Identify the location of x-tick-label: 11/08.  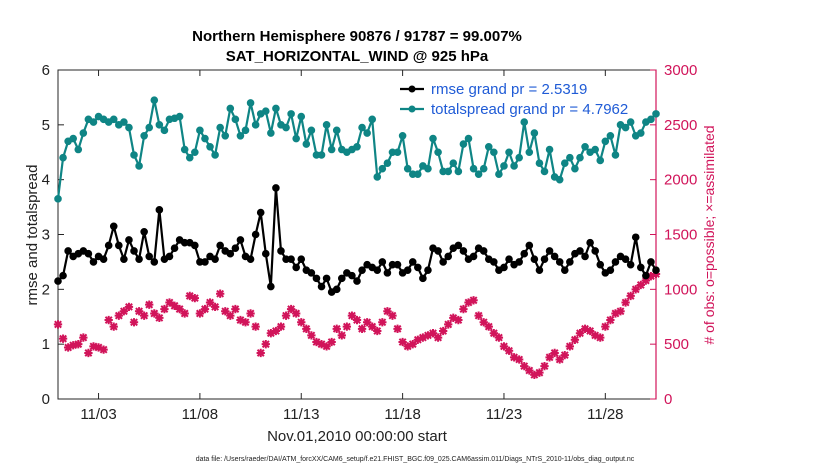
(200, 414).